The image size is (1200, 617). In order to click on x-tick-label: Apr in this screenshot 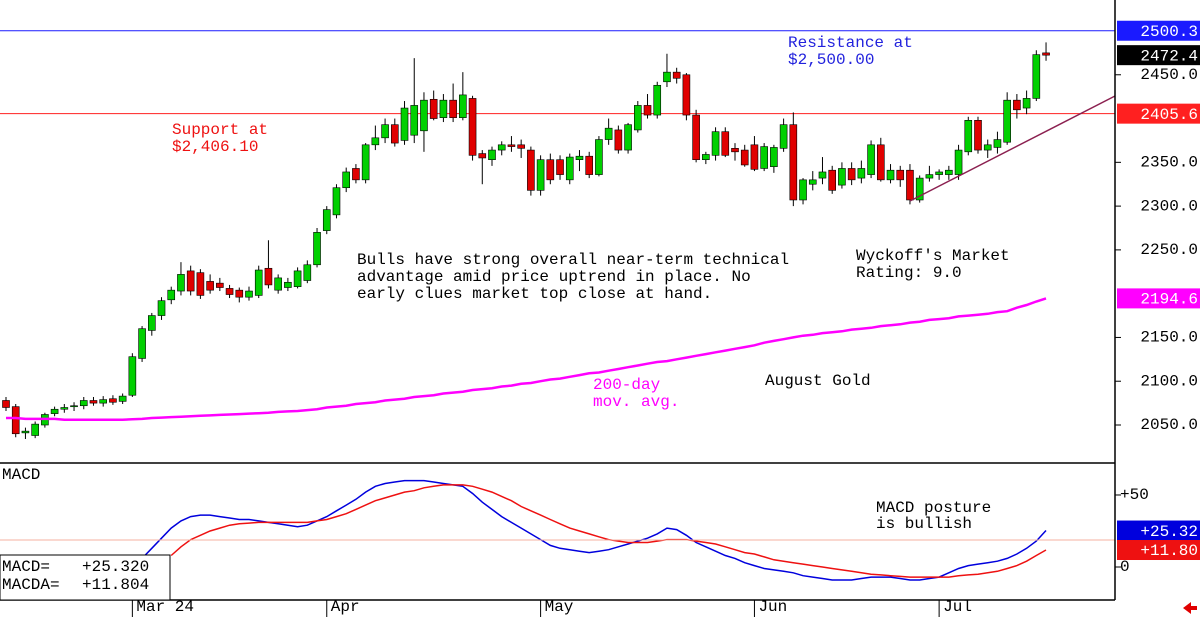, I will do `click(345, 607)`.